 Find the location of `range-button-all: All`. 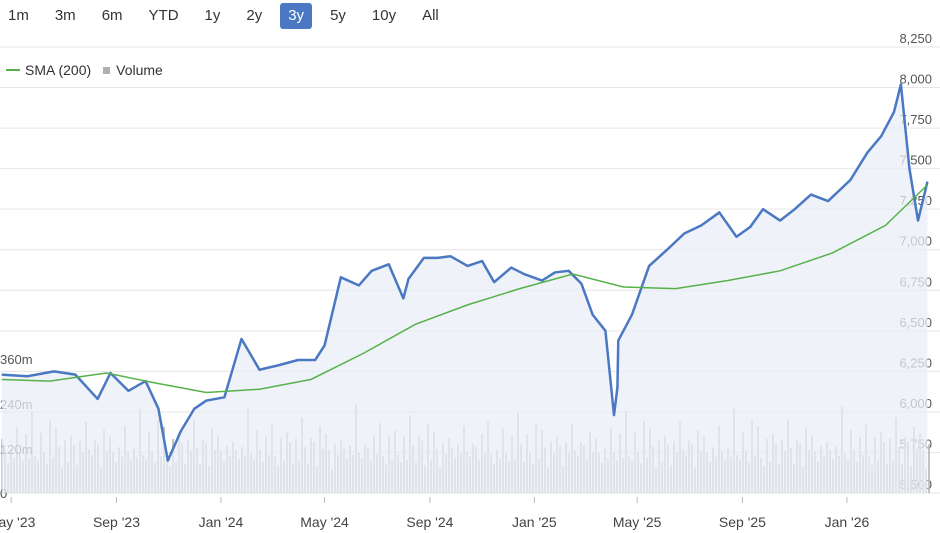

range-button-all: All is located at coordinates (430, 15).